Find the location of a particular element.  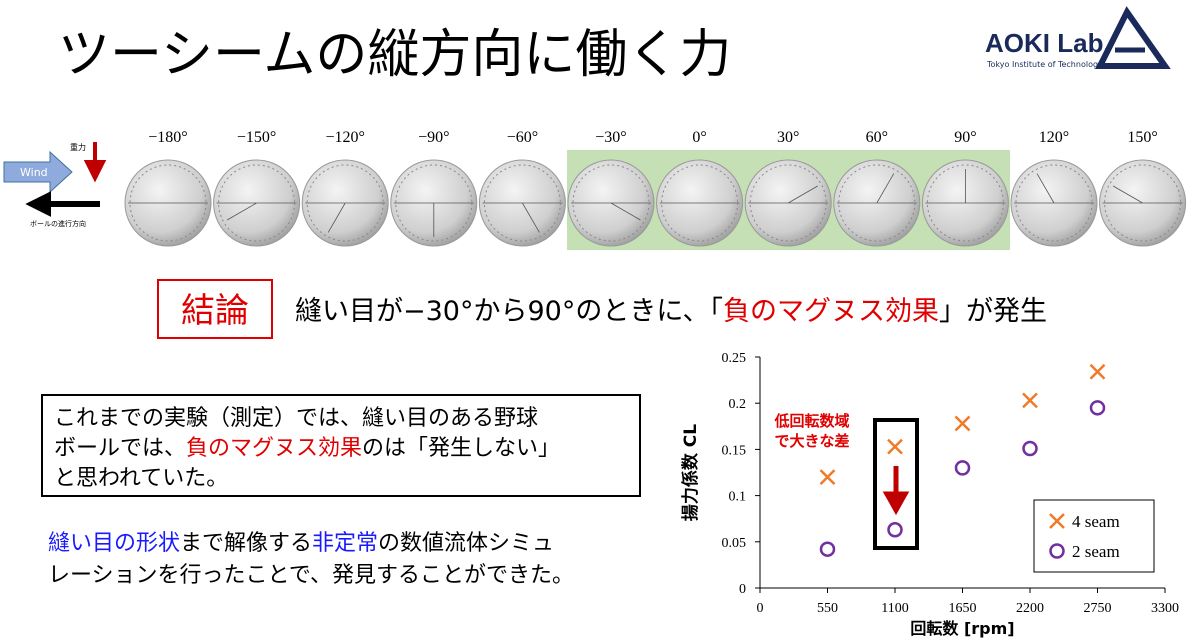

legend-label: 2 seam is located at coordinates (1096, 551).